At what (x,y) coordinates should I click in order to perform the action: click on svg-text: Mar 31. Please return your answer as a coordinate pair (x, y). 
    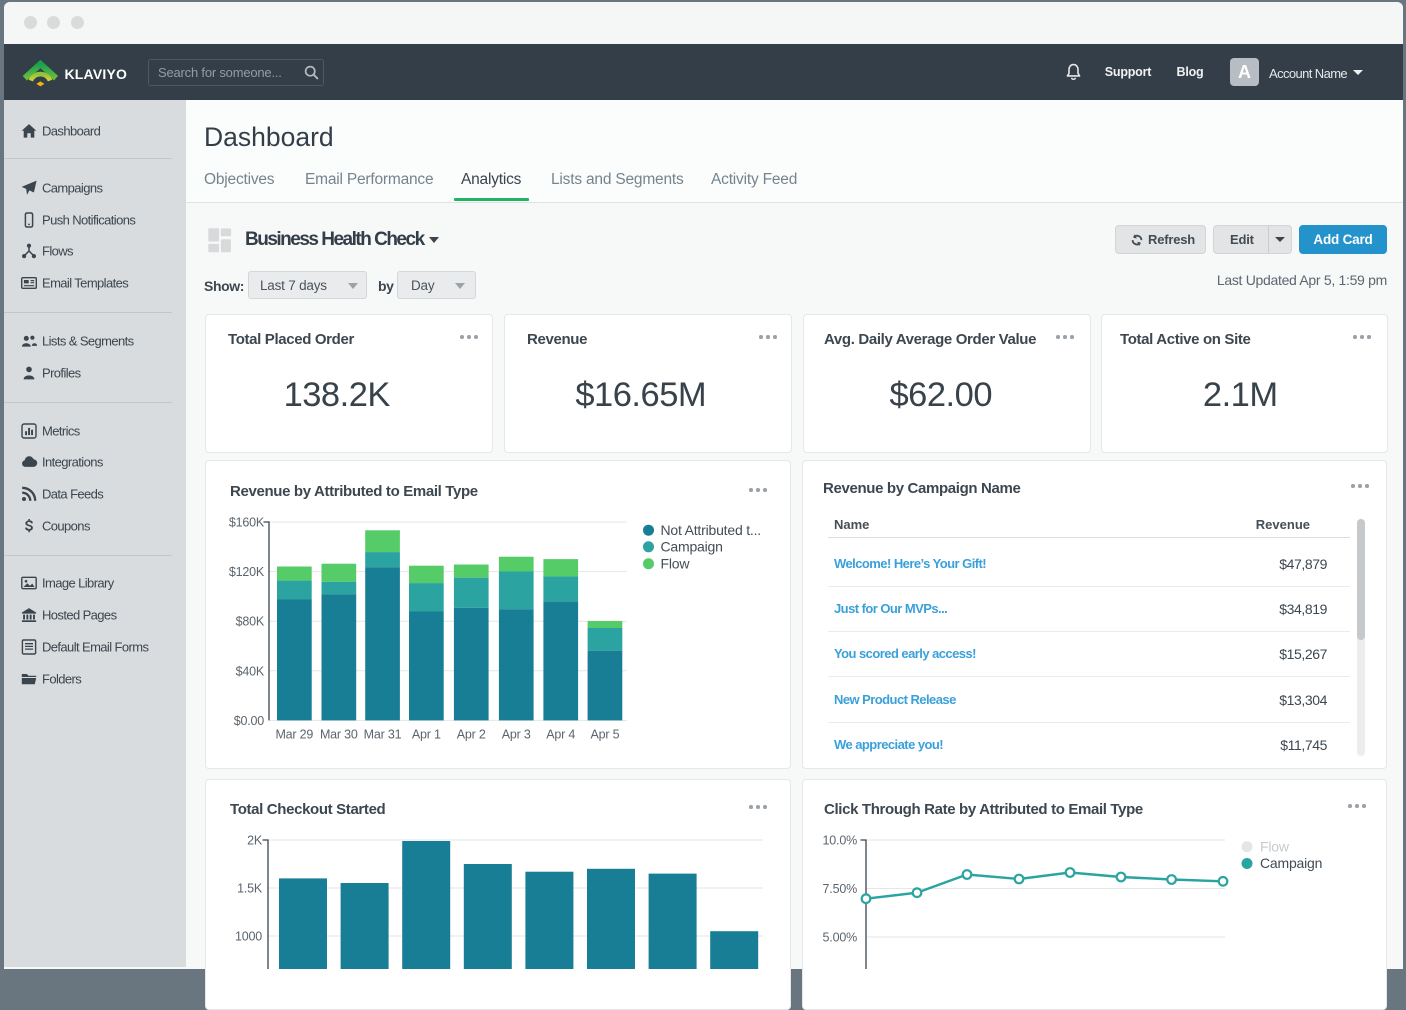
    Looking at the image, I should click on (383, 734).